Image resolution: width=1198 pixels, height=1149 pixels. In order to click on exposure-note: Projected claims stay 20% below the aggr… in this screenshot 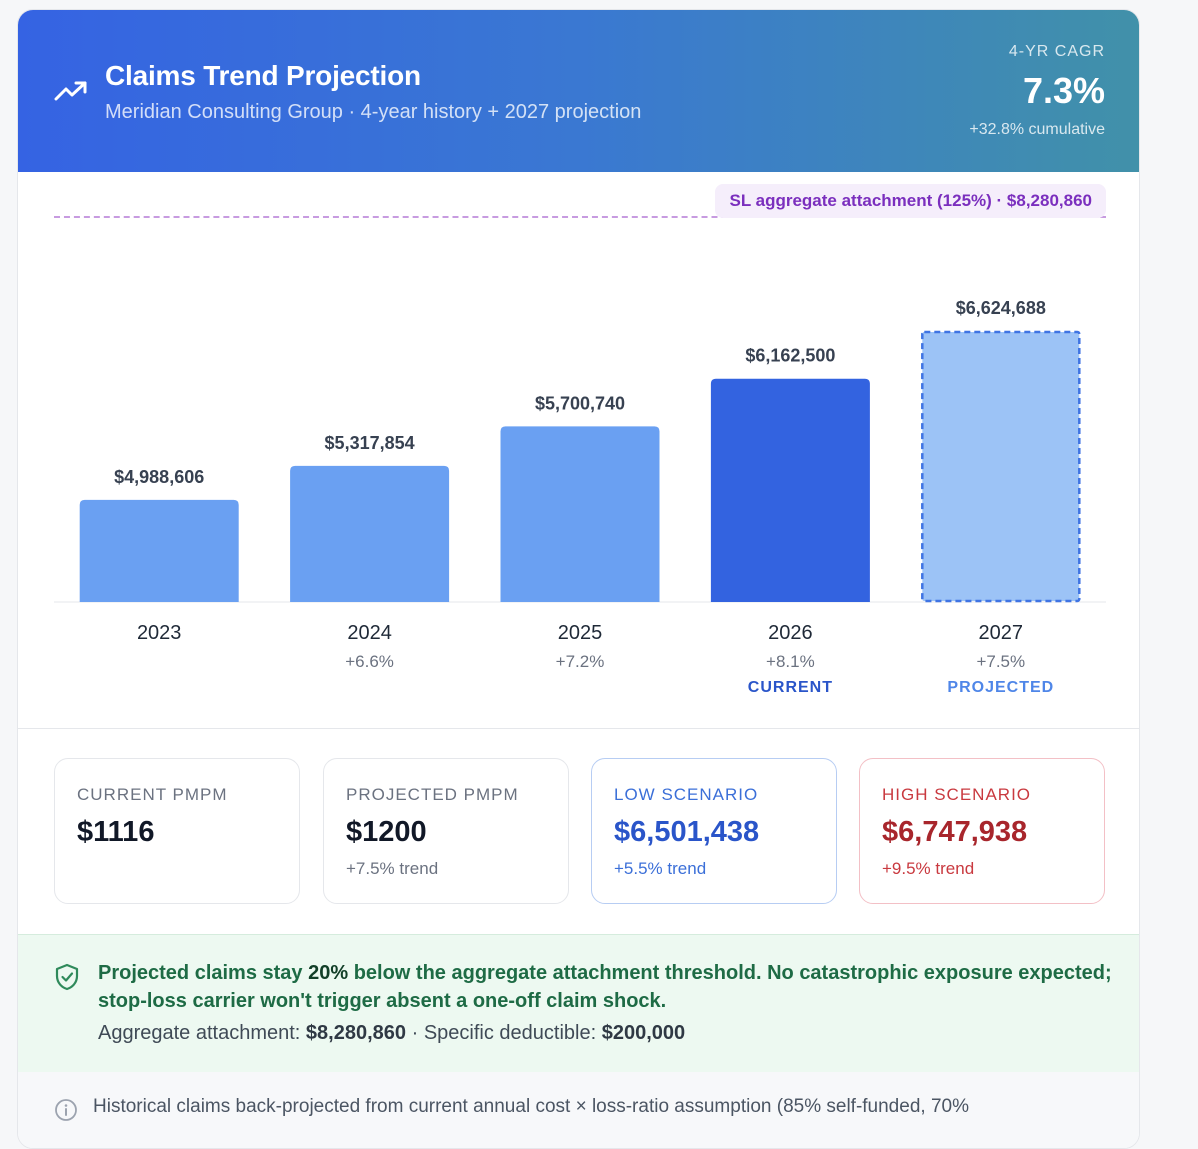, I will do `click(578, 1004)`.